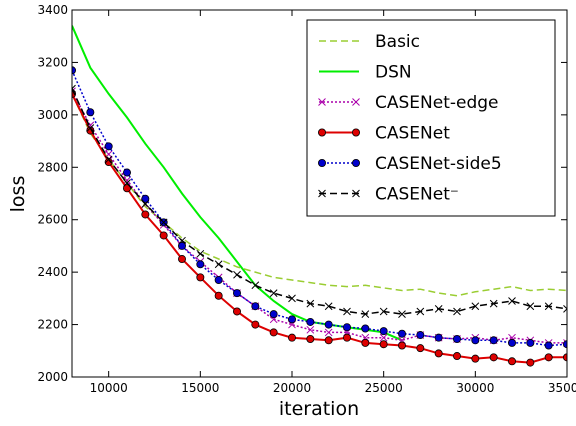 The width and height of the screenshot is (576, 426). I want to click on legend-label: DSN, so click(393, 73).